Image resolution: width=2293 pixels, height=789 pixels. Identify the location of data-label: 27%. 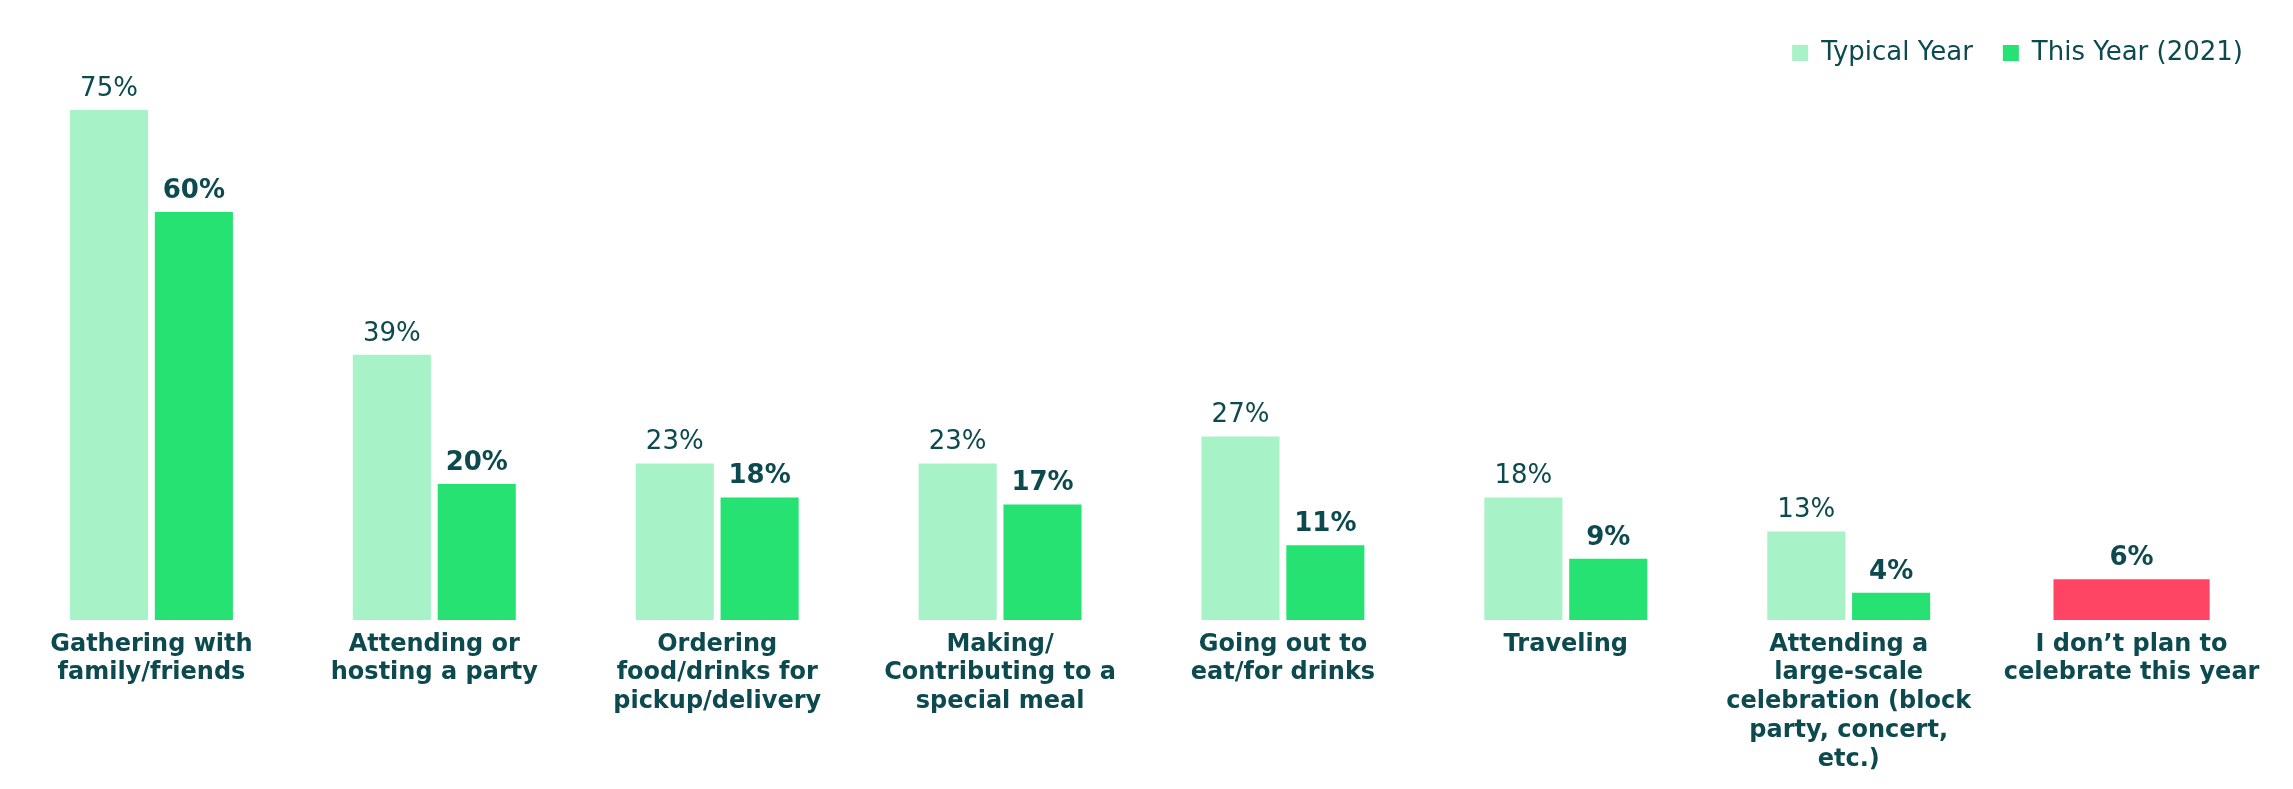
(1240, 413).